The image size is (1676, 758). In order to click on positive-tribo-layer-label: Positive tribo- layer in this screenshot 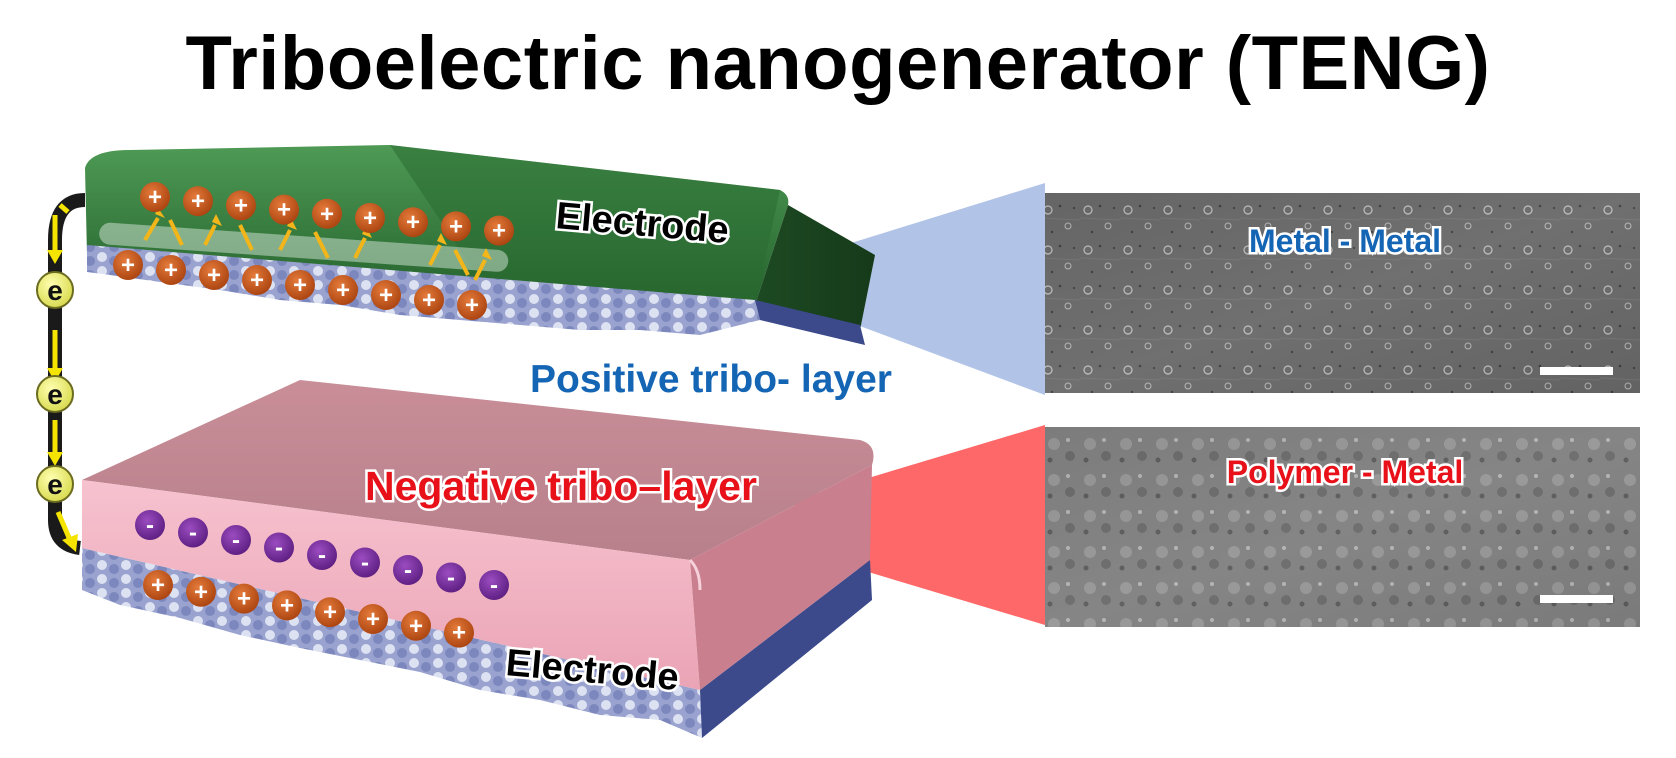, I will do `click(711, 379)`.